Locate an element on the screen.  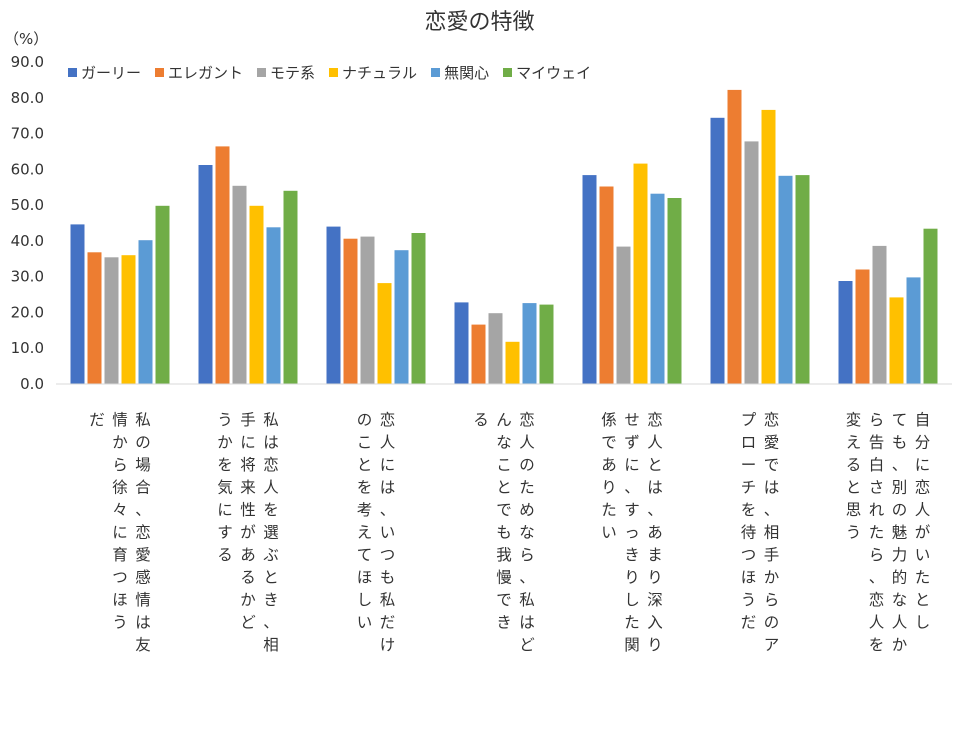
category-label-char: 愛 is located at coordinates (772, 443).